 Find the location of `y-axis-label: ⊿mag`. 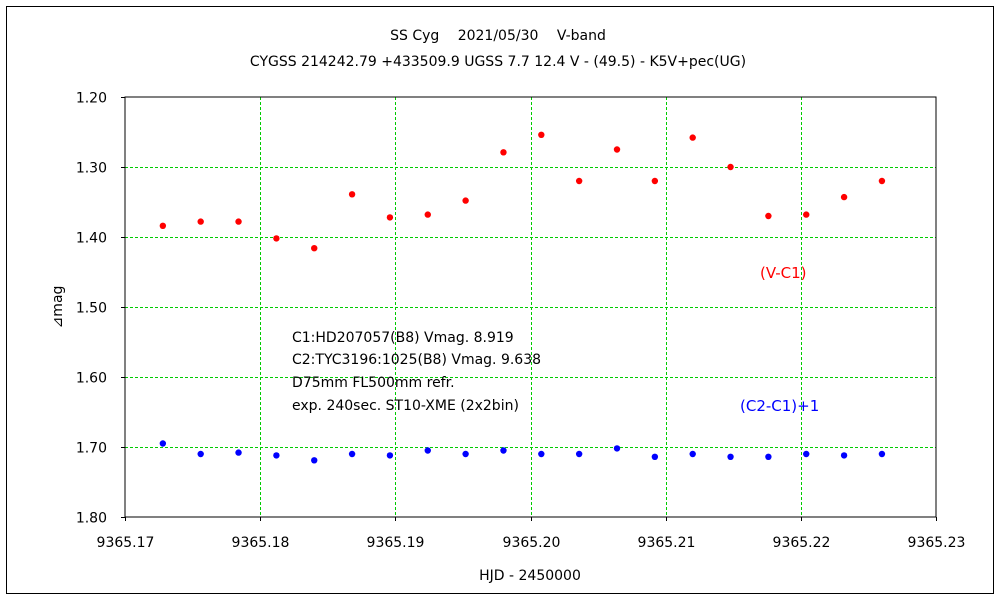

y-axis-label: ⊿mag is located at coordinates (58, 307).